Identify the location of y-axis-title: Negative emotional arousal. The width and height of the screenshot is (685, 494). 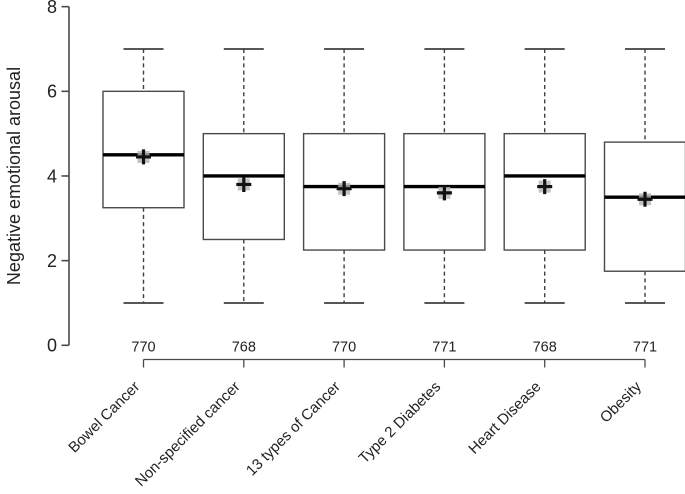
(14, 176).